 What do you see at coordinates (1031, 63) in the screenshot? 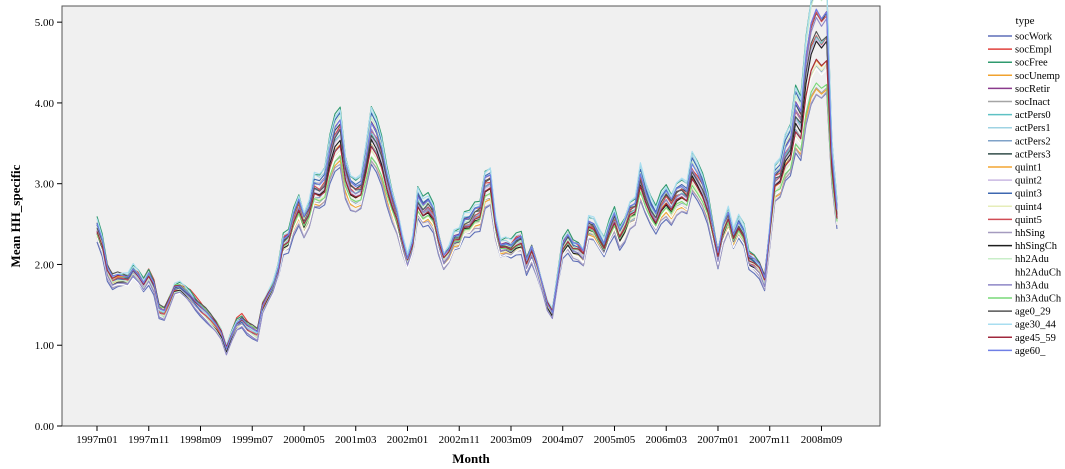
I see `legend-label: socFree` at bounding box center [1031, 63].